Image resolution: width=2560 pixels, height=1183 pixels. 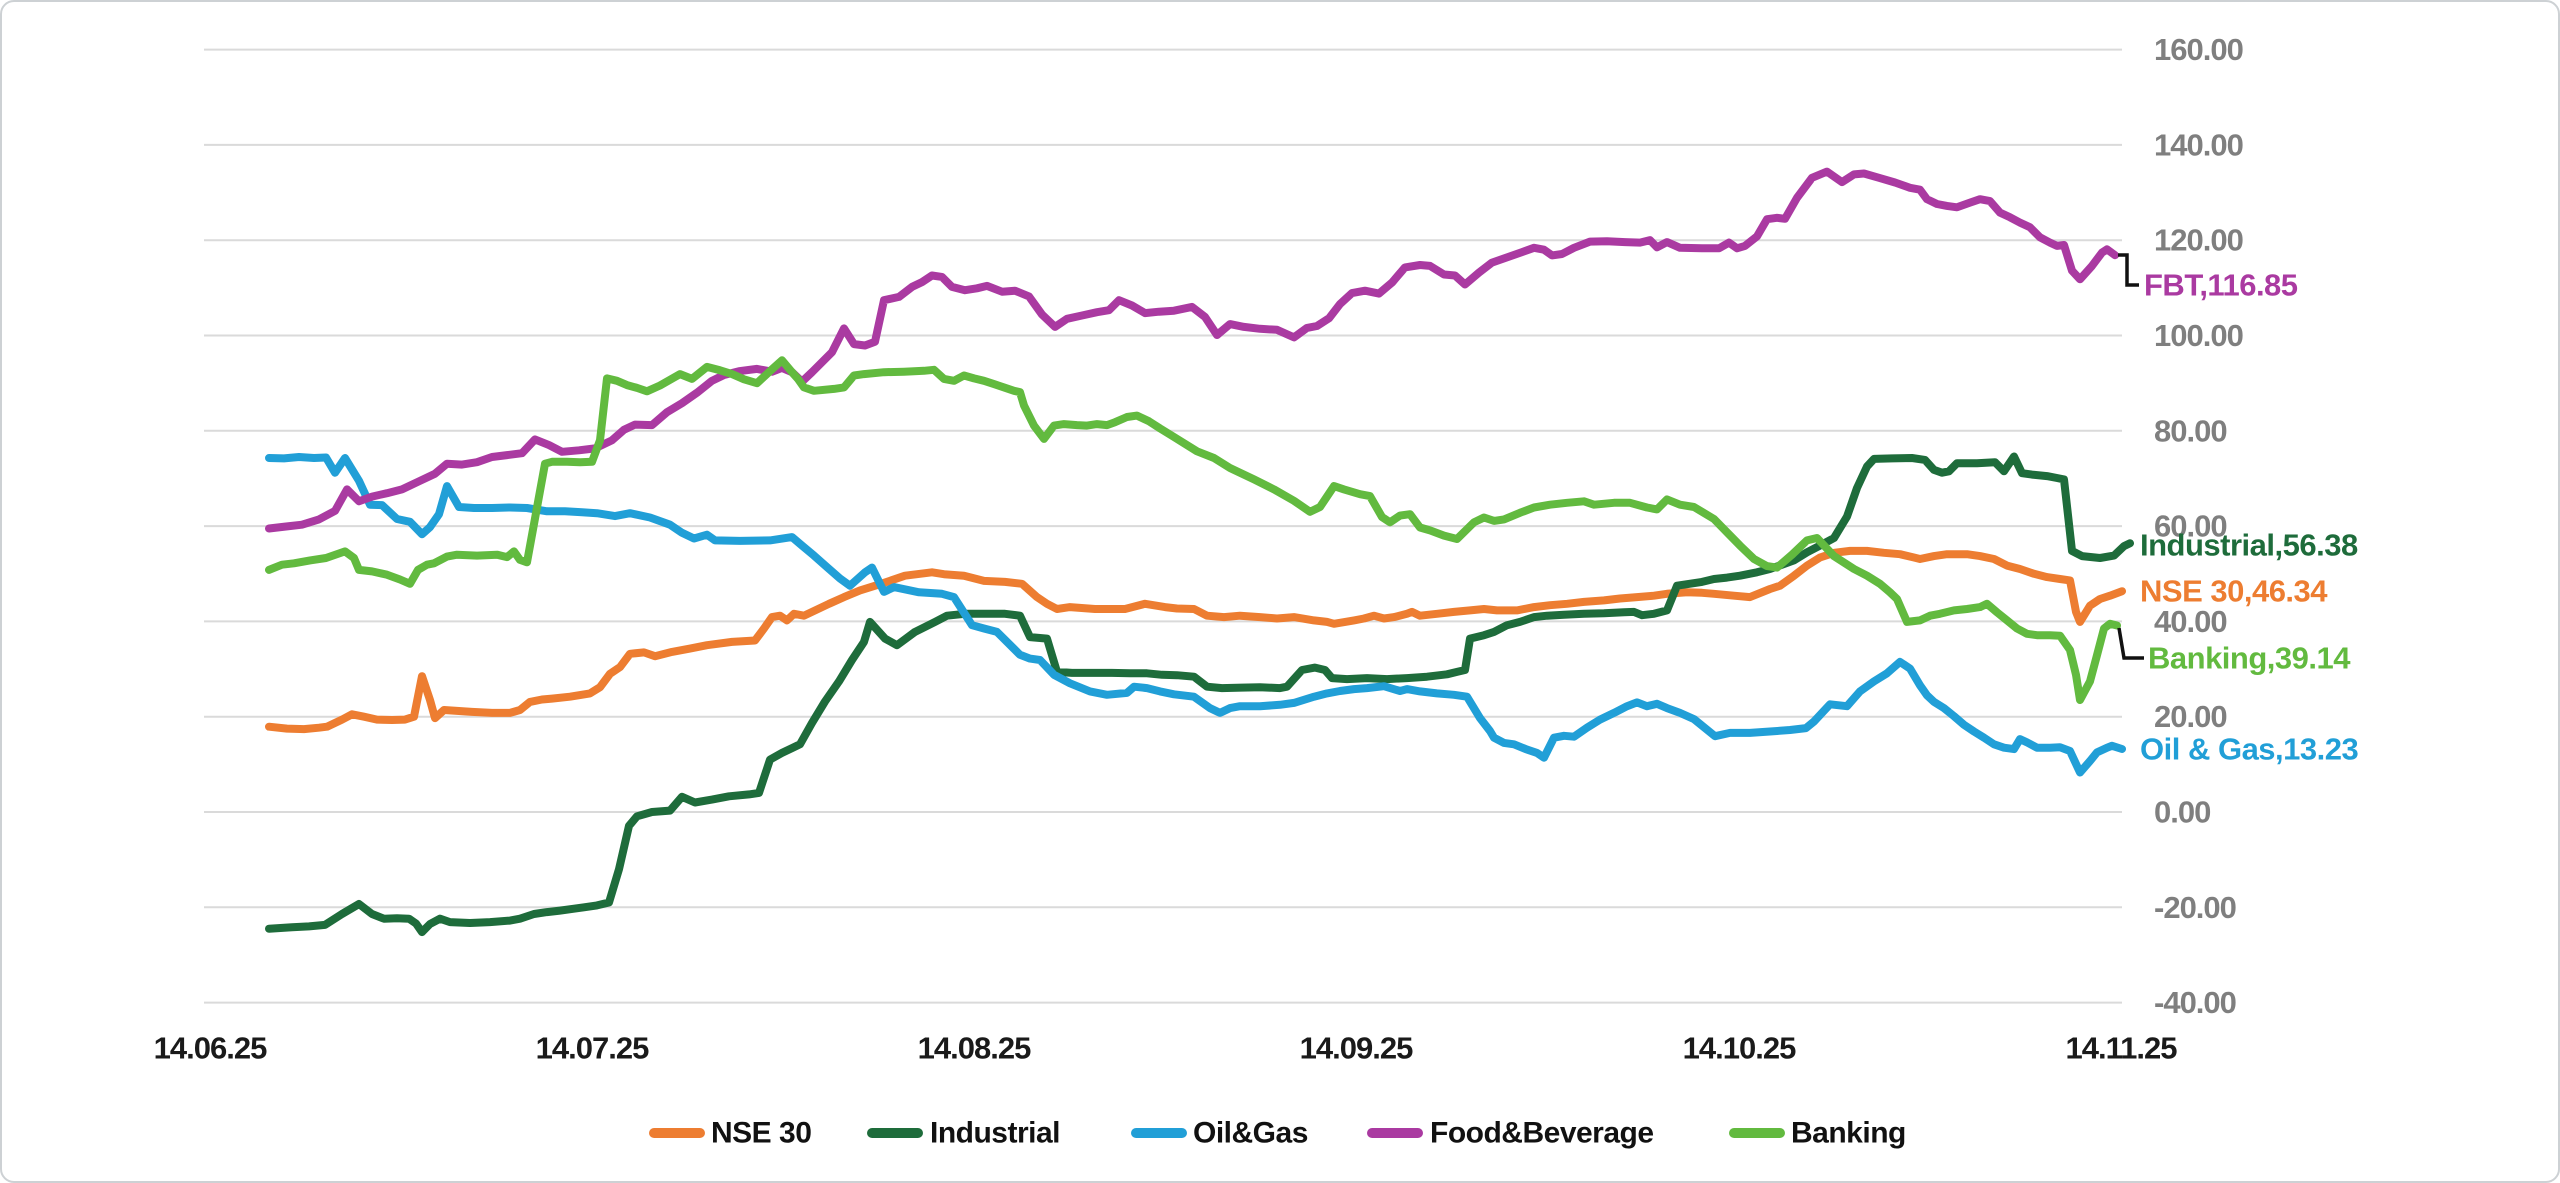 I want to click on y-axis-label: -40.00, so click(x=2195, y=1002).